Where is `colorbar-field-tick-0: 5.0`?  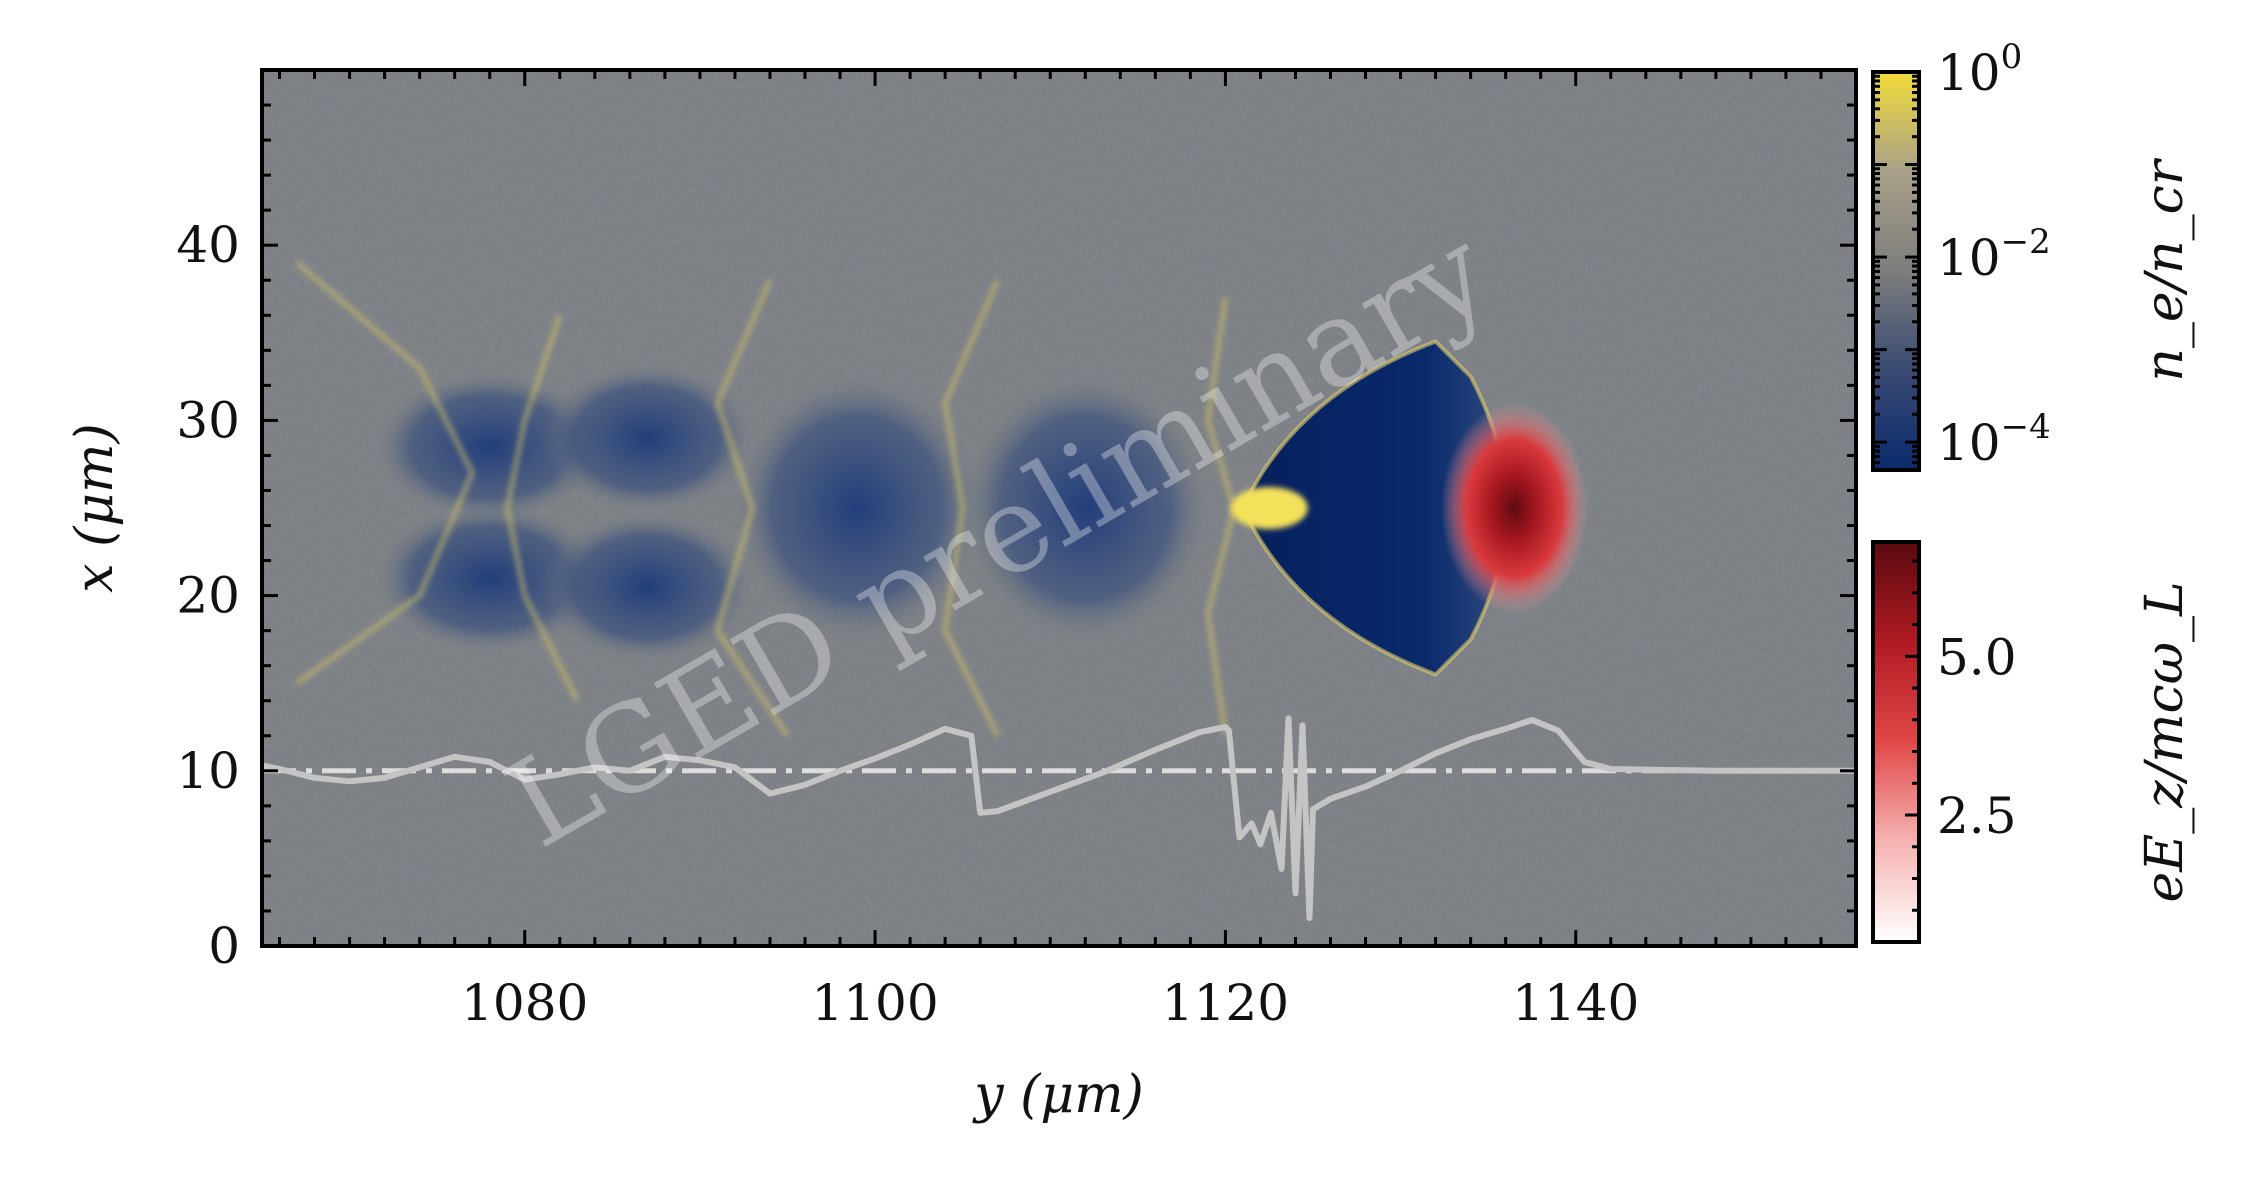 colorbar-field-tick-0: 5.0 is located at coordinates (1977, 657).